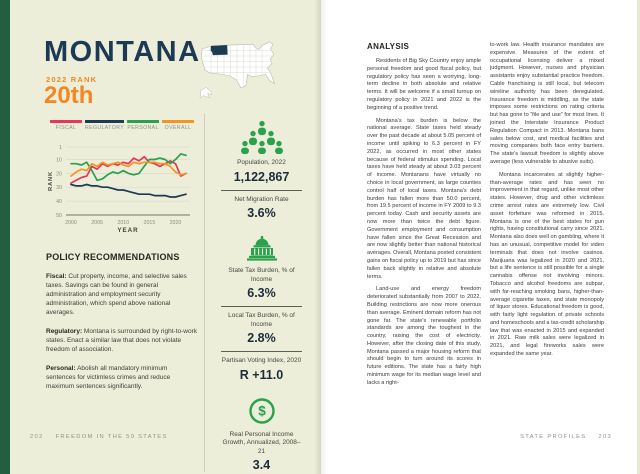  I want to click on left-page-footer: 202 FREEDOM IN THE 50 STATES, so click(99, 437).